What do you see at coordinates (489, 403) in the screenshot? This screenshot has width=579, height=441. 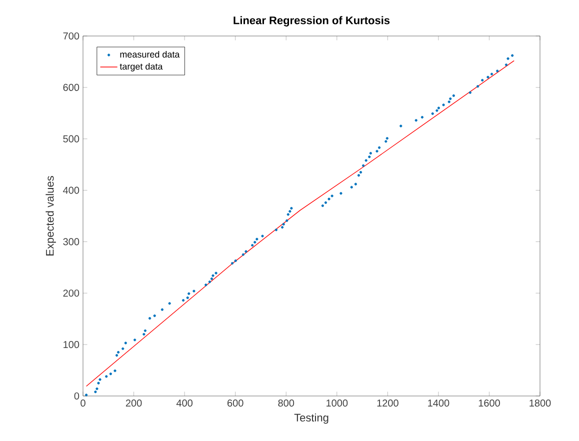 I see `x-tick-label: 1600` at bounding box center [489, 403].